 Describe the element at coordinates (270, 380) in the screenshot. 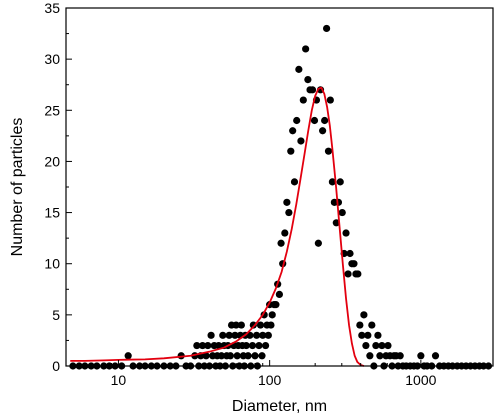

I see `x-tick-label: 100` at that location.